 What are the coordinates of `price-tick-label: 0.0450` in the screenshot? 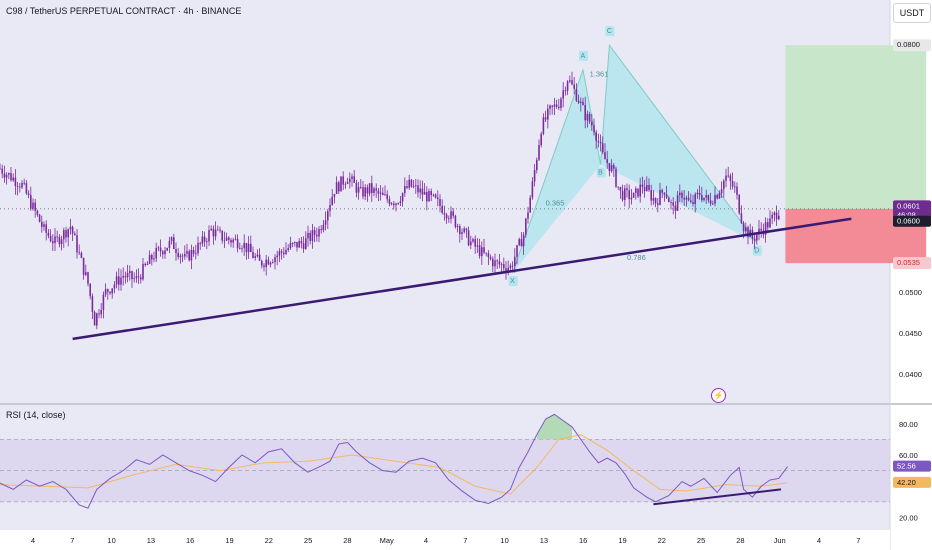 It's located at (910, 333).